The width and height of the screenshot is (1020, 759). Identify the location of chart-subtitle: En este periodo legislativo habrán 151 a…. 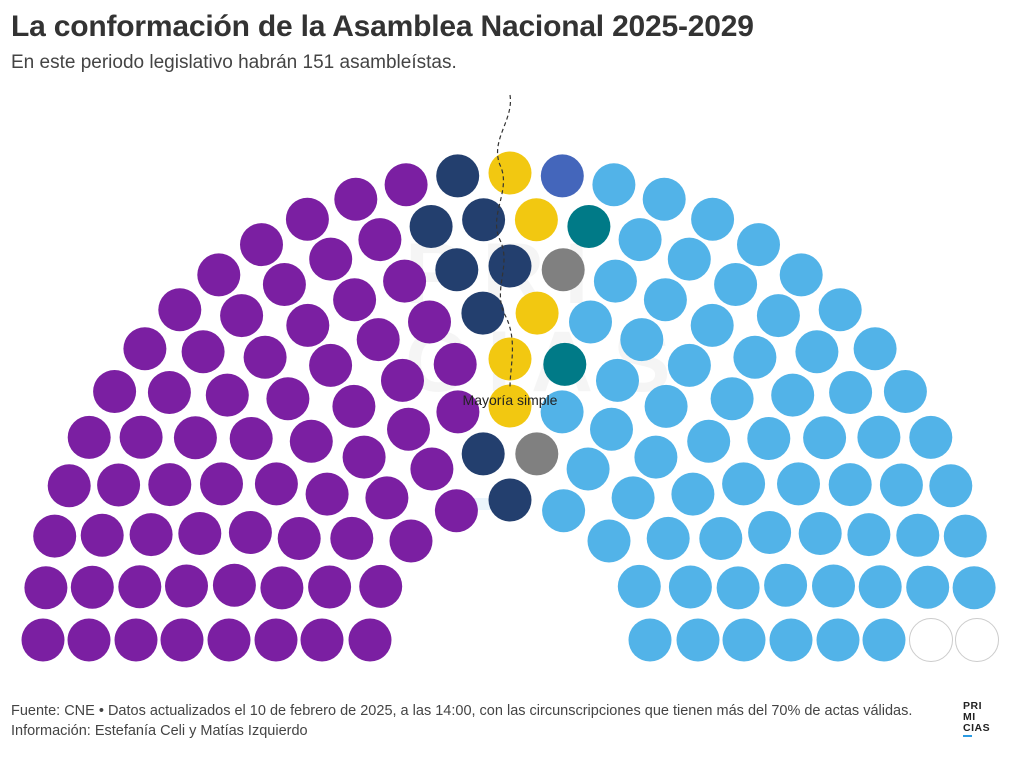
(234, 62).